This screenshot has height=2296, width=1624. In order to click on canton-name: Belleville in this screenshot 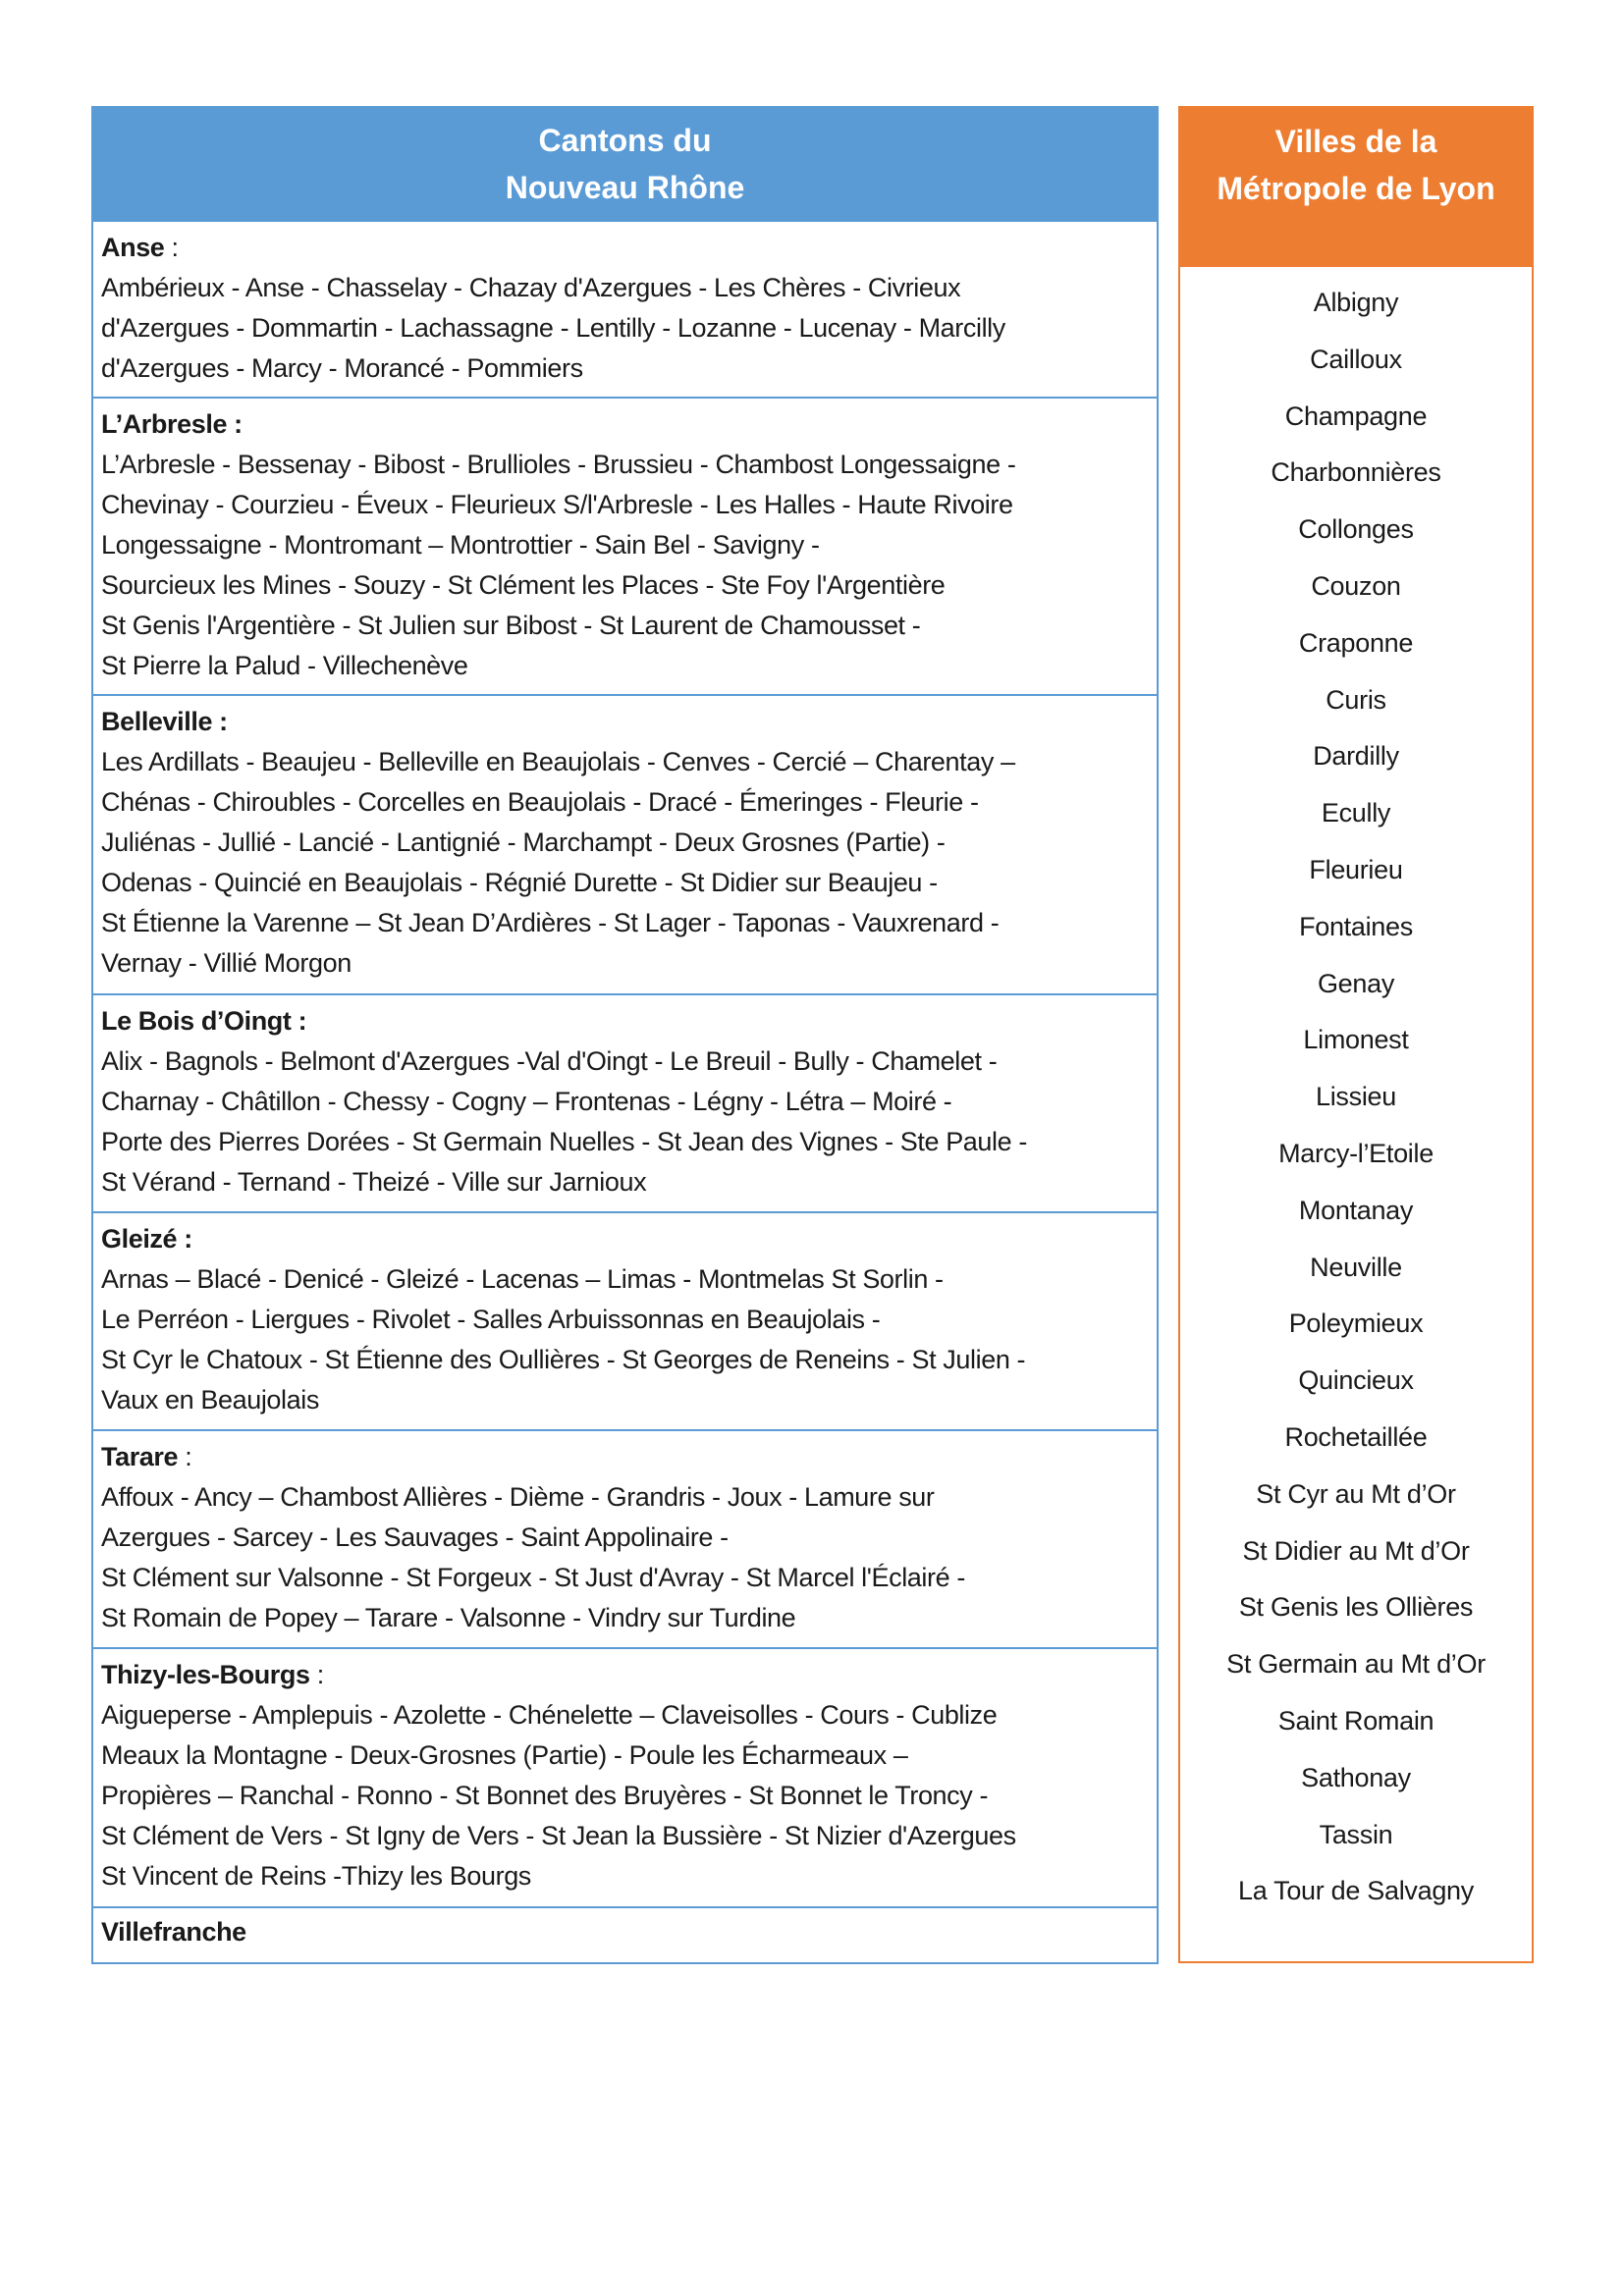, I will do `click(157, 722)`.